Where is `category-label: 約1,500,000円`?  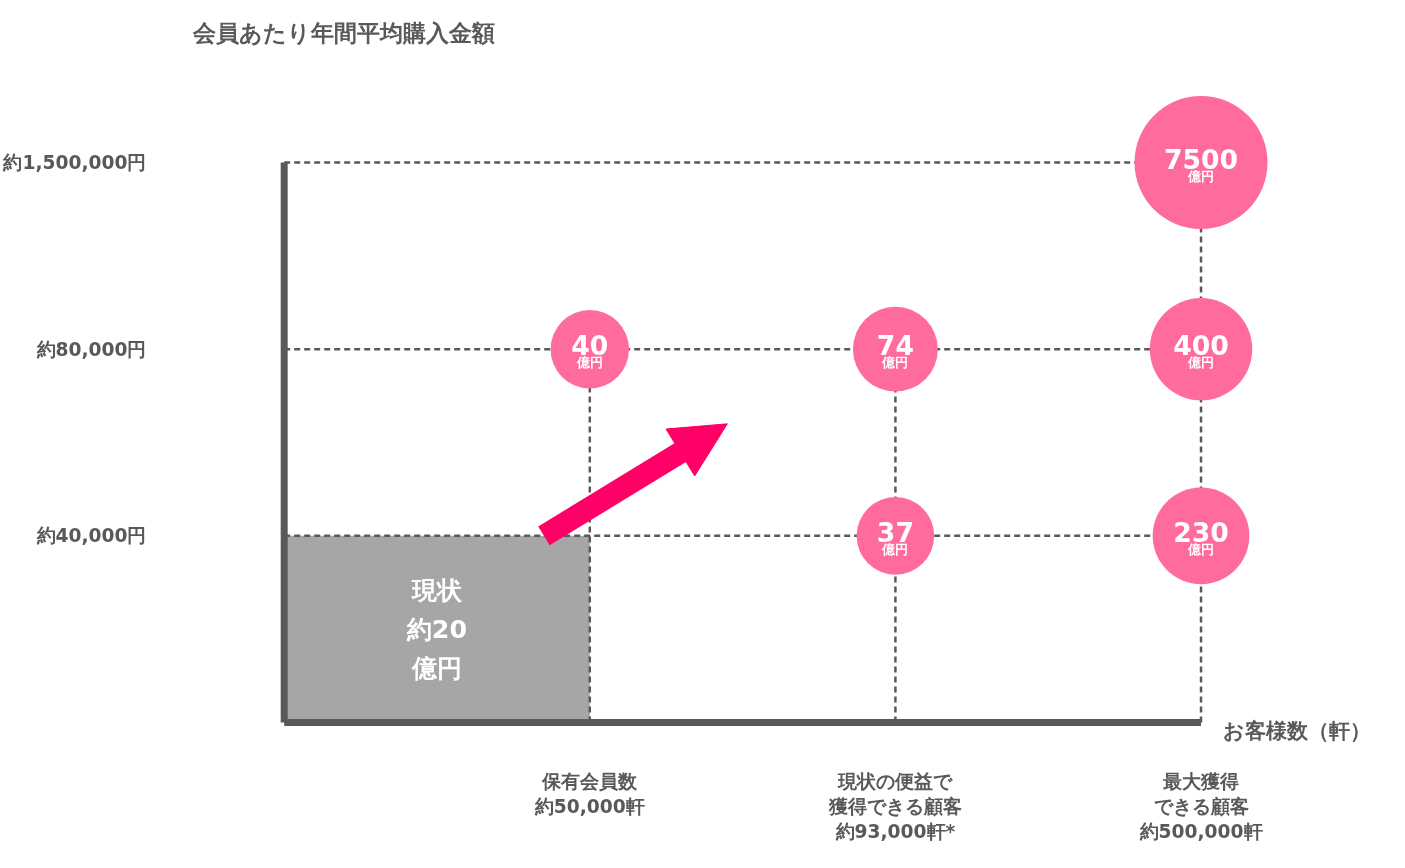
category-label: 約1,500,000円 is located at coordinates (75, 162).